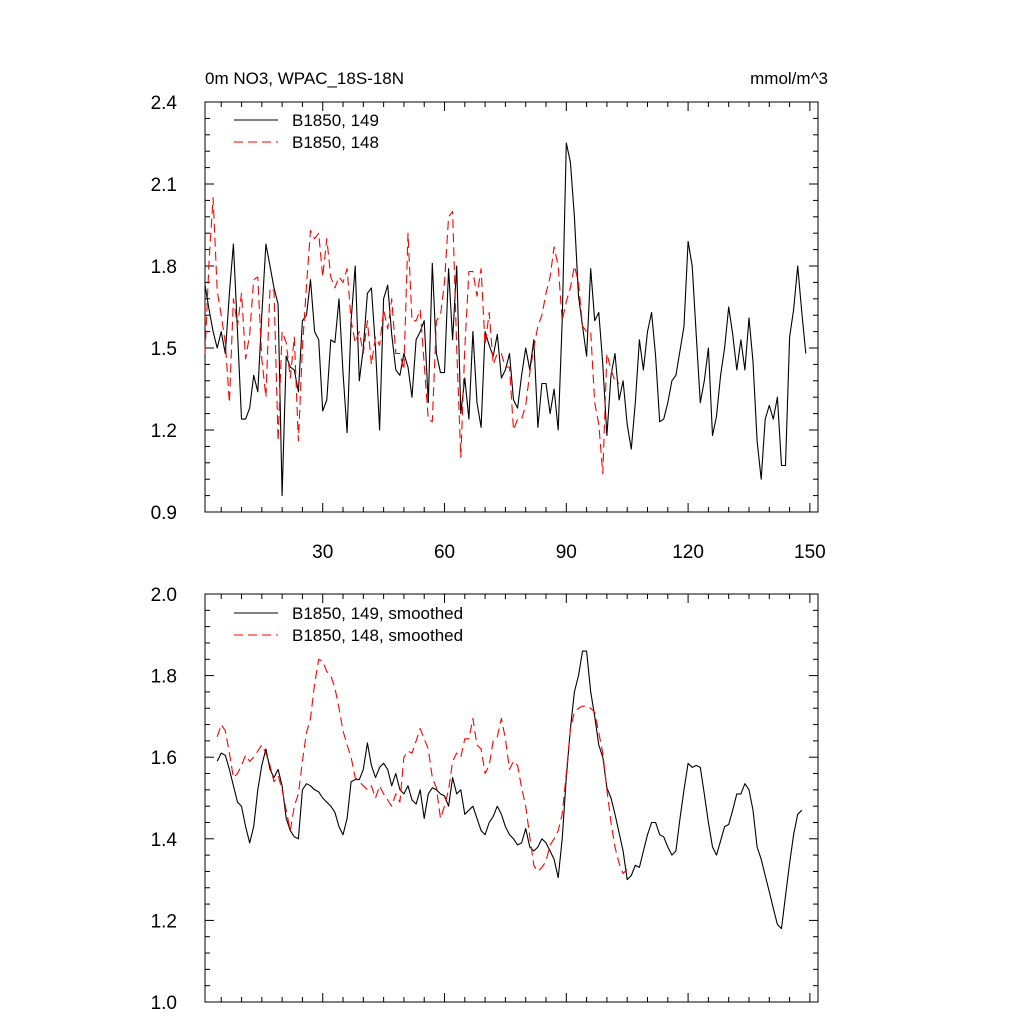 This screenshot has width=1024, height=1024. Describe the element at coordinates (377, 613) in the screenshot. I see `bottom-legend-label-1: B1850, 149, smoothed` at that location.